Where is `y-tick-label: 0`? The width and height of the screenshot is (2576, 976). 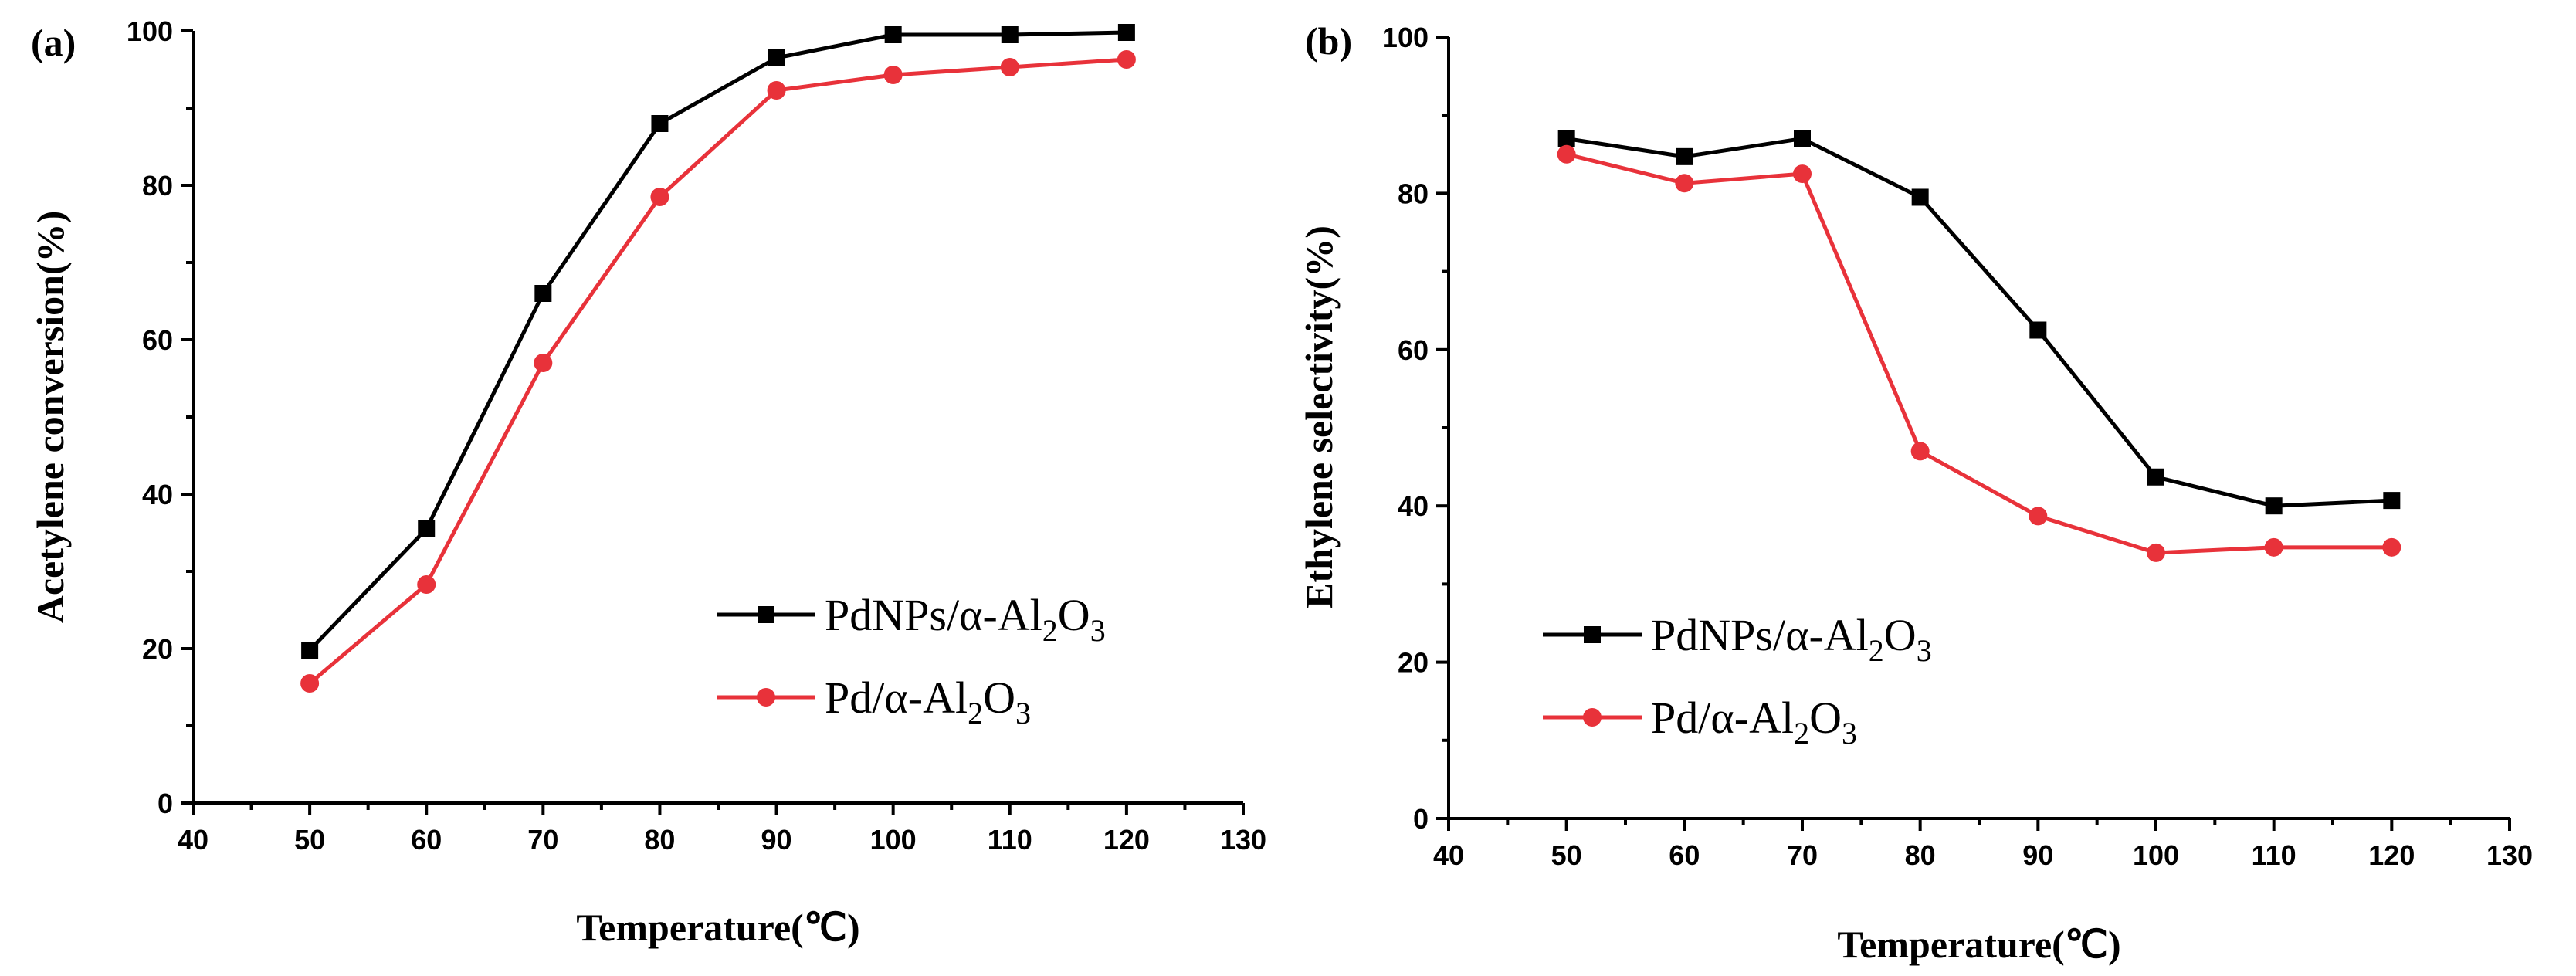
y-tick-label: 0 is located at coordinates (1421, 819).